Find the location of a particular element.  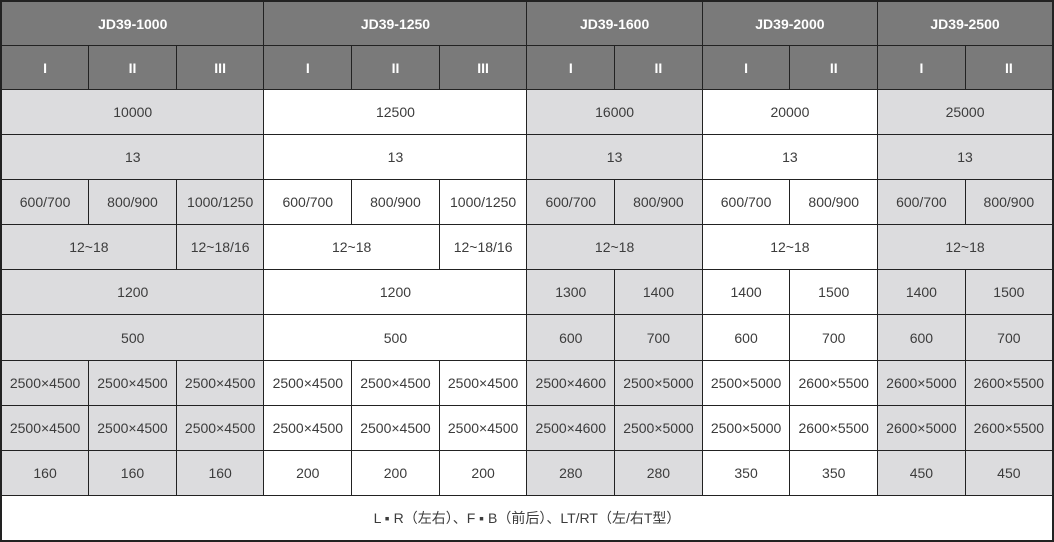

footer-row: L ▪ R（左右）、F ▪ B（前后）、LT/RT（左/右T型） is located at coordinates (527, 518).